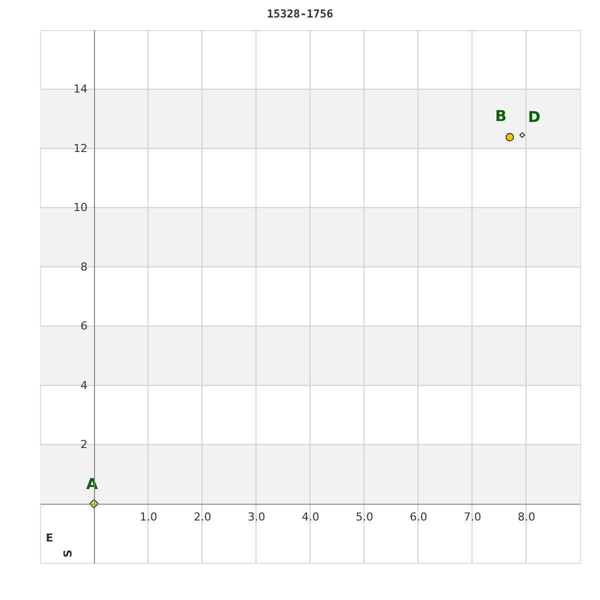 The image size is (600, 600). Describe the element at coordinates (527, 517) in the screenshot. I see `x-tick-label: 8.0` at that location.